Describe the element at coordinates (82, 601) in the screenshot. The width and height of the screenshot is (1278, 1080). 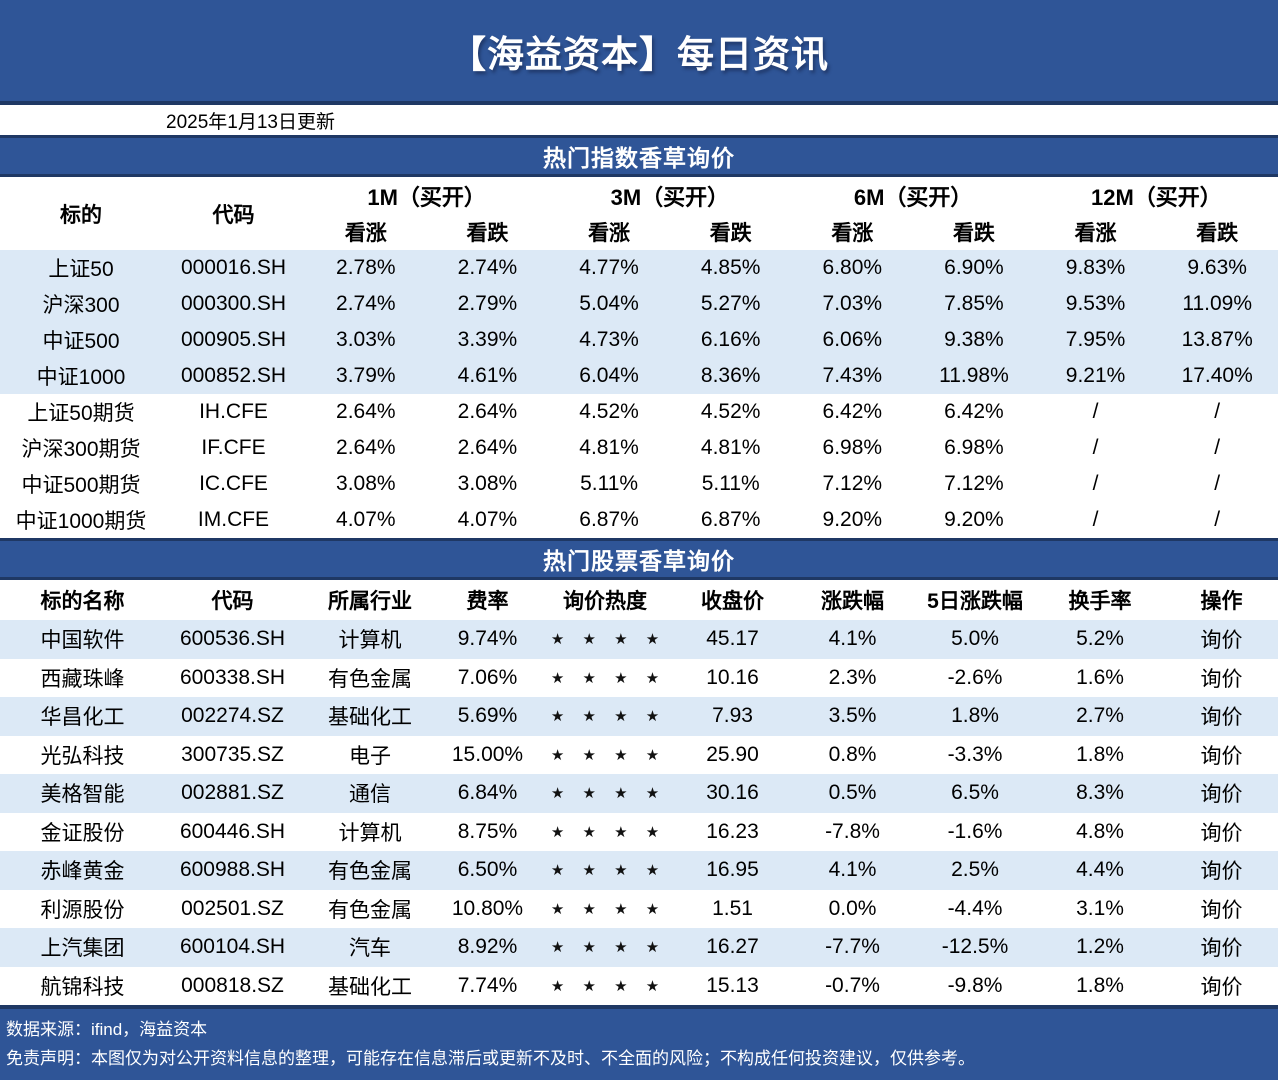
I see `col-header-stock-name: 标的名称` at that location.